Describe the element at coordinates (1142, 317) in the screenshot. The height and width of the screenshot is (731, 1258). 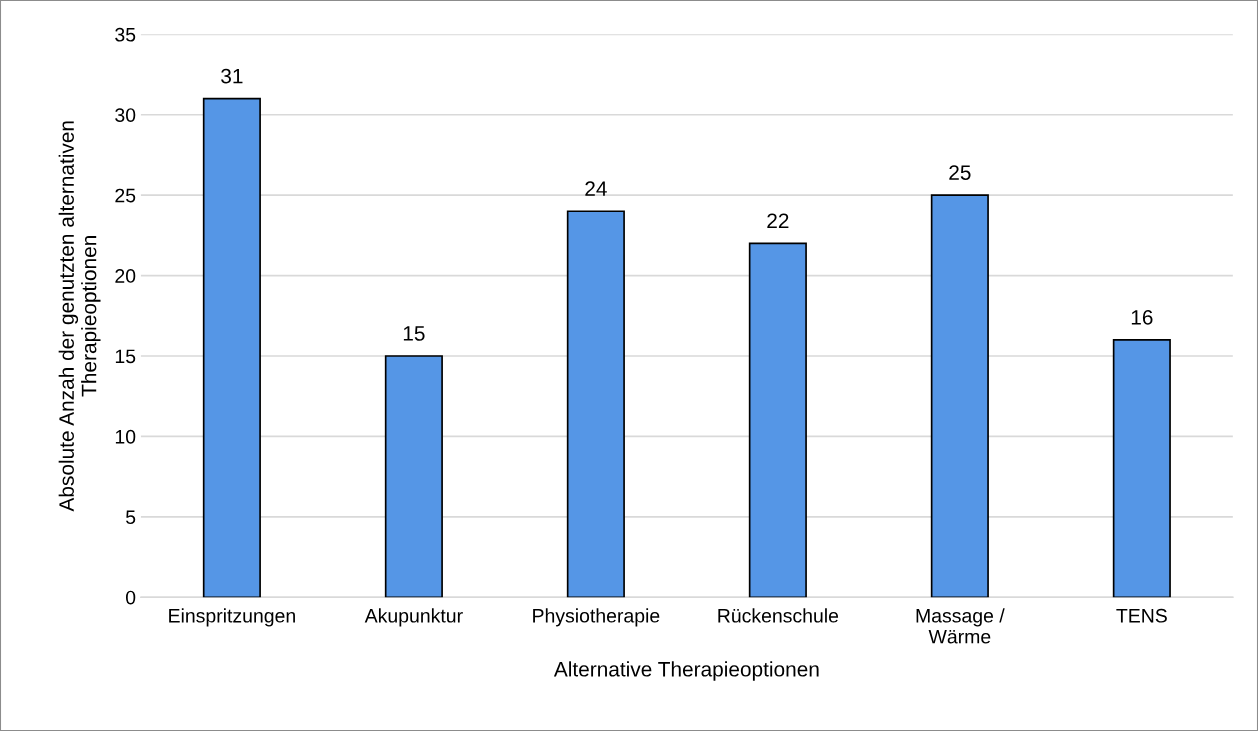
I see `data-label: 16` at that location.